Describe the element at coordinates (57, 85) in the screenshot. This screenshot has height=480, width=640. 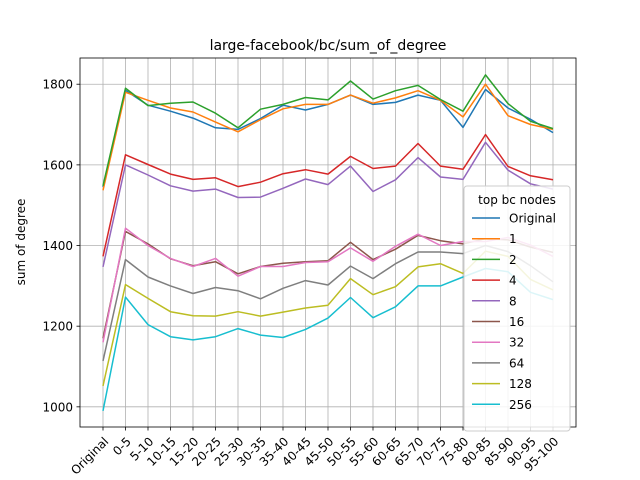
I see `y-tick-label: 1800` at that location.